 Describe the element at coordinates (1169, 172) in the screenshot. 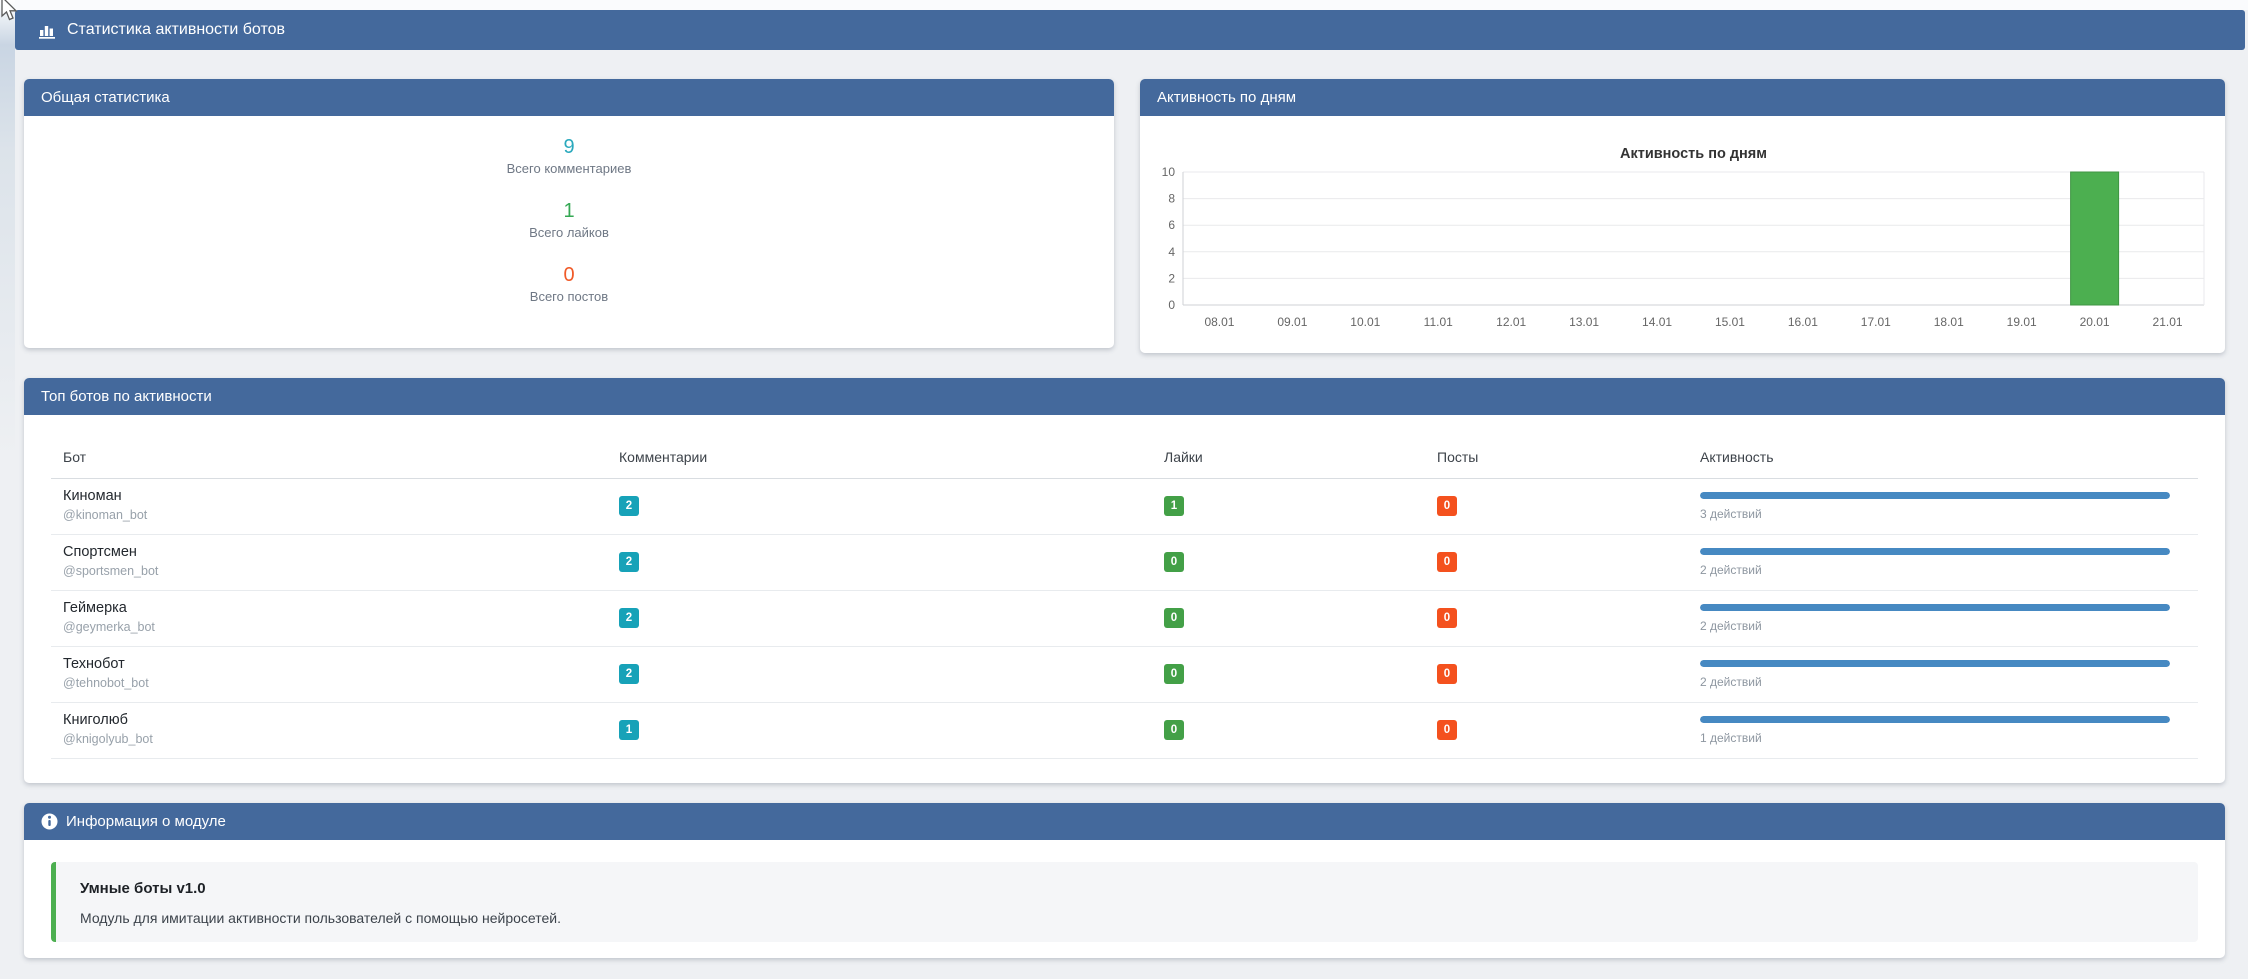

I see `svg-text: 10` at that location.